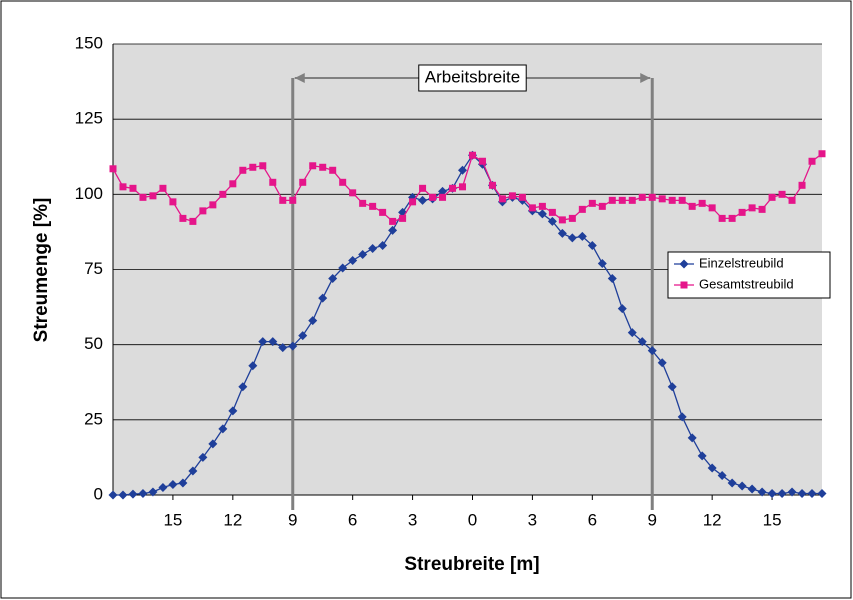 This screenshot has width=853, height=600. Describe the element at coordinates (98, 493) in the screenshot. I see `y-tick-label: 0` at that location.